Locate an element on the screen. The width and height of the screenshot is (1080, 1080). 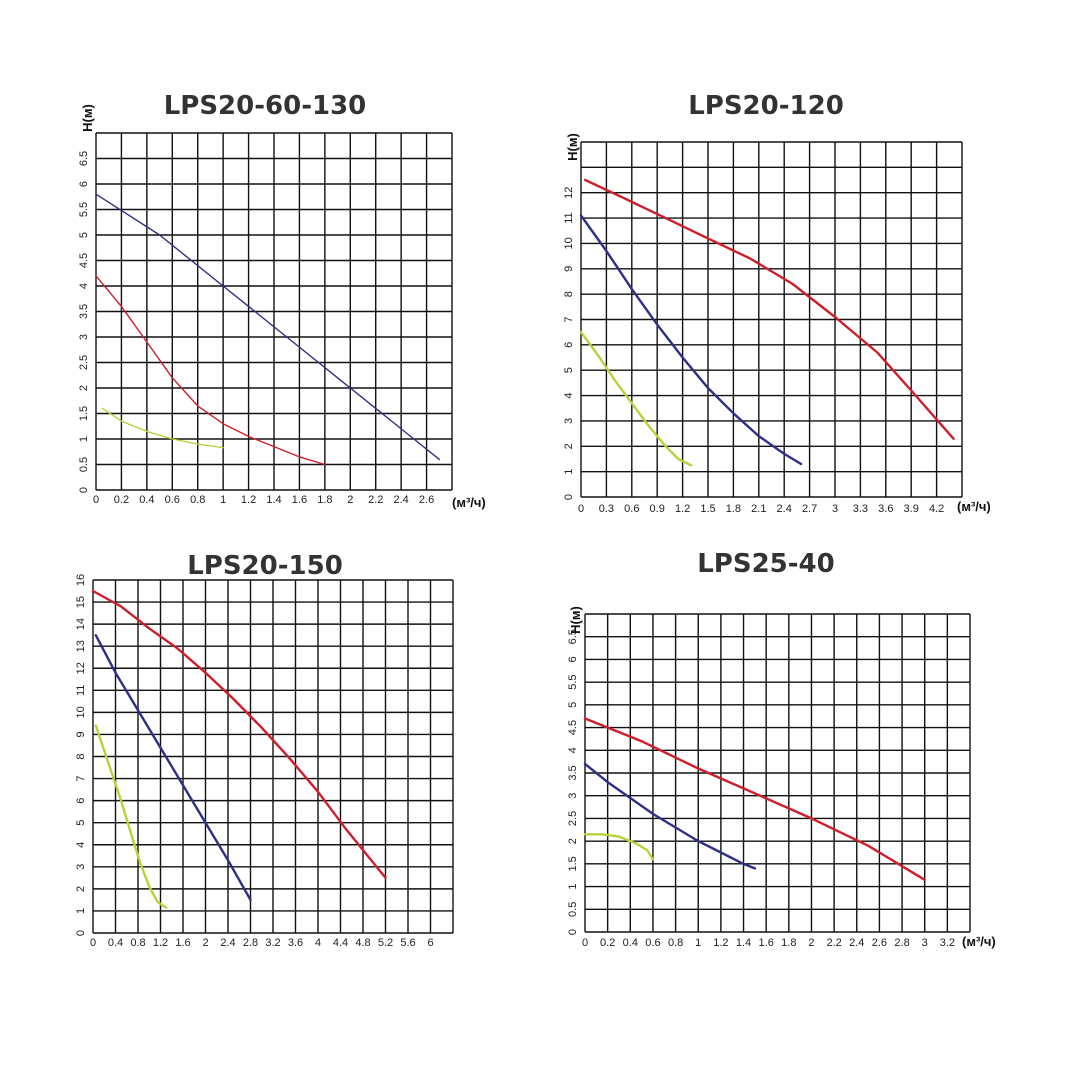
chart-title: LPS25-40 is located at coordinates (766, 564).